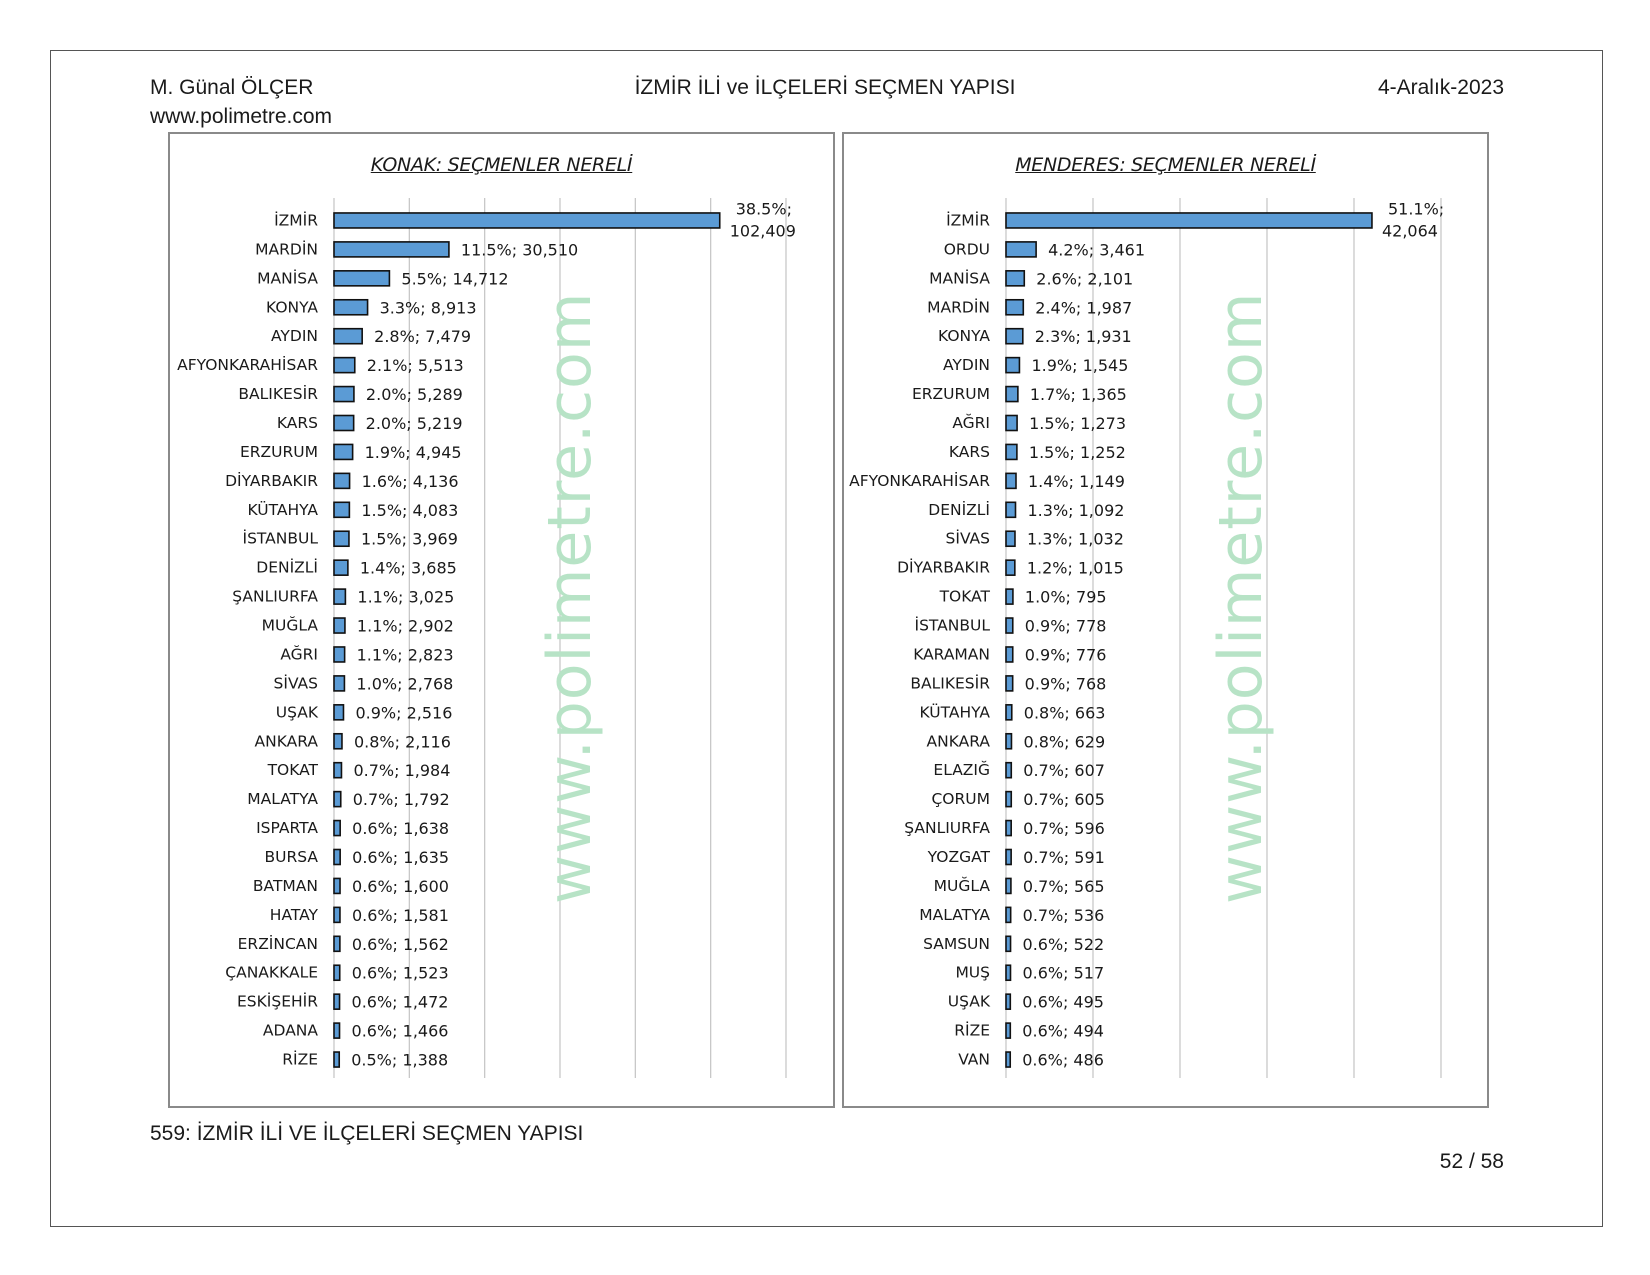 Image resolution: width=1650 pixels, height=1275 pixels. What do you see at coordinates (1077, 423) in the screenshot?
I see `data-label: 1.5%; 1,273` at bounding box center [1077, 423].